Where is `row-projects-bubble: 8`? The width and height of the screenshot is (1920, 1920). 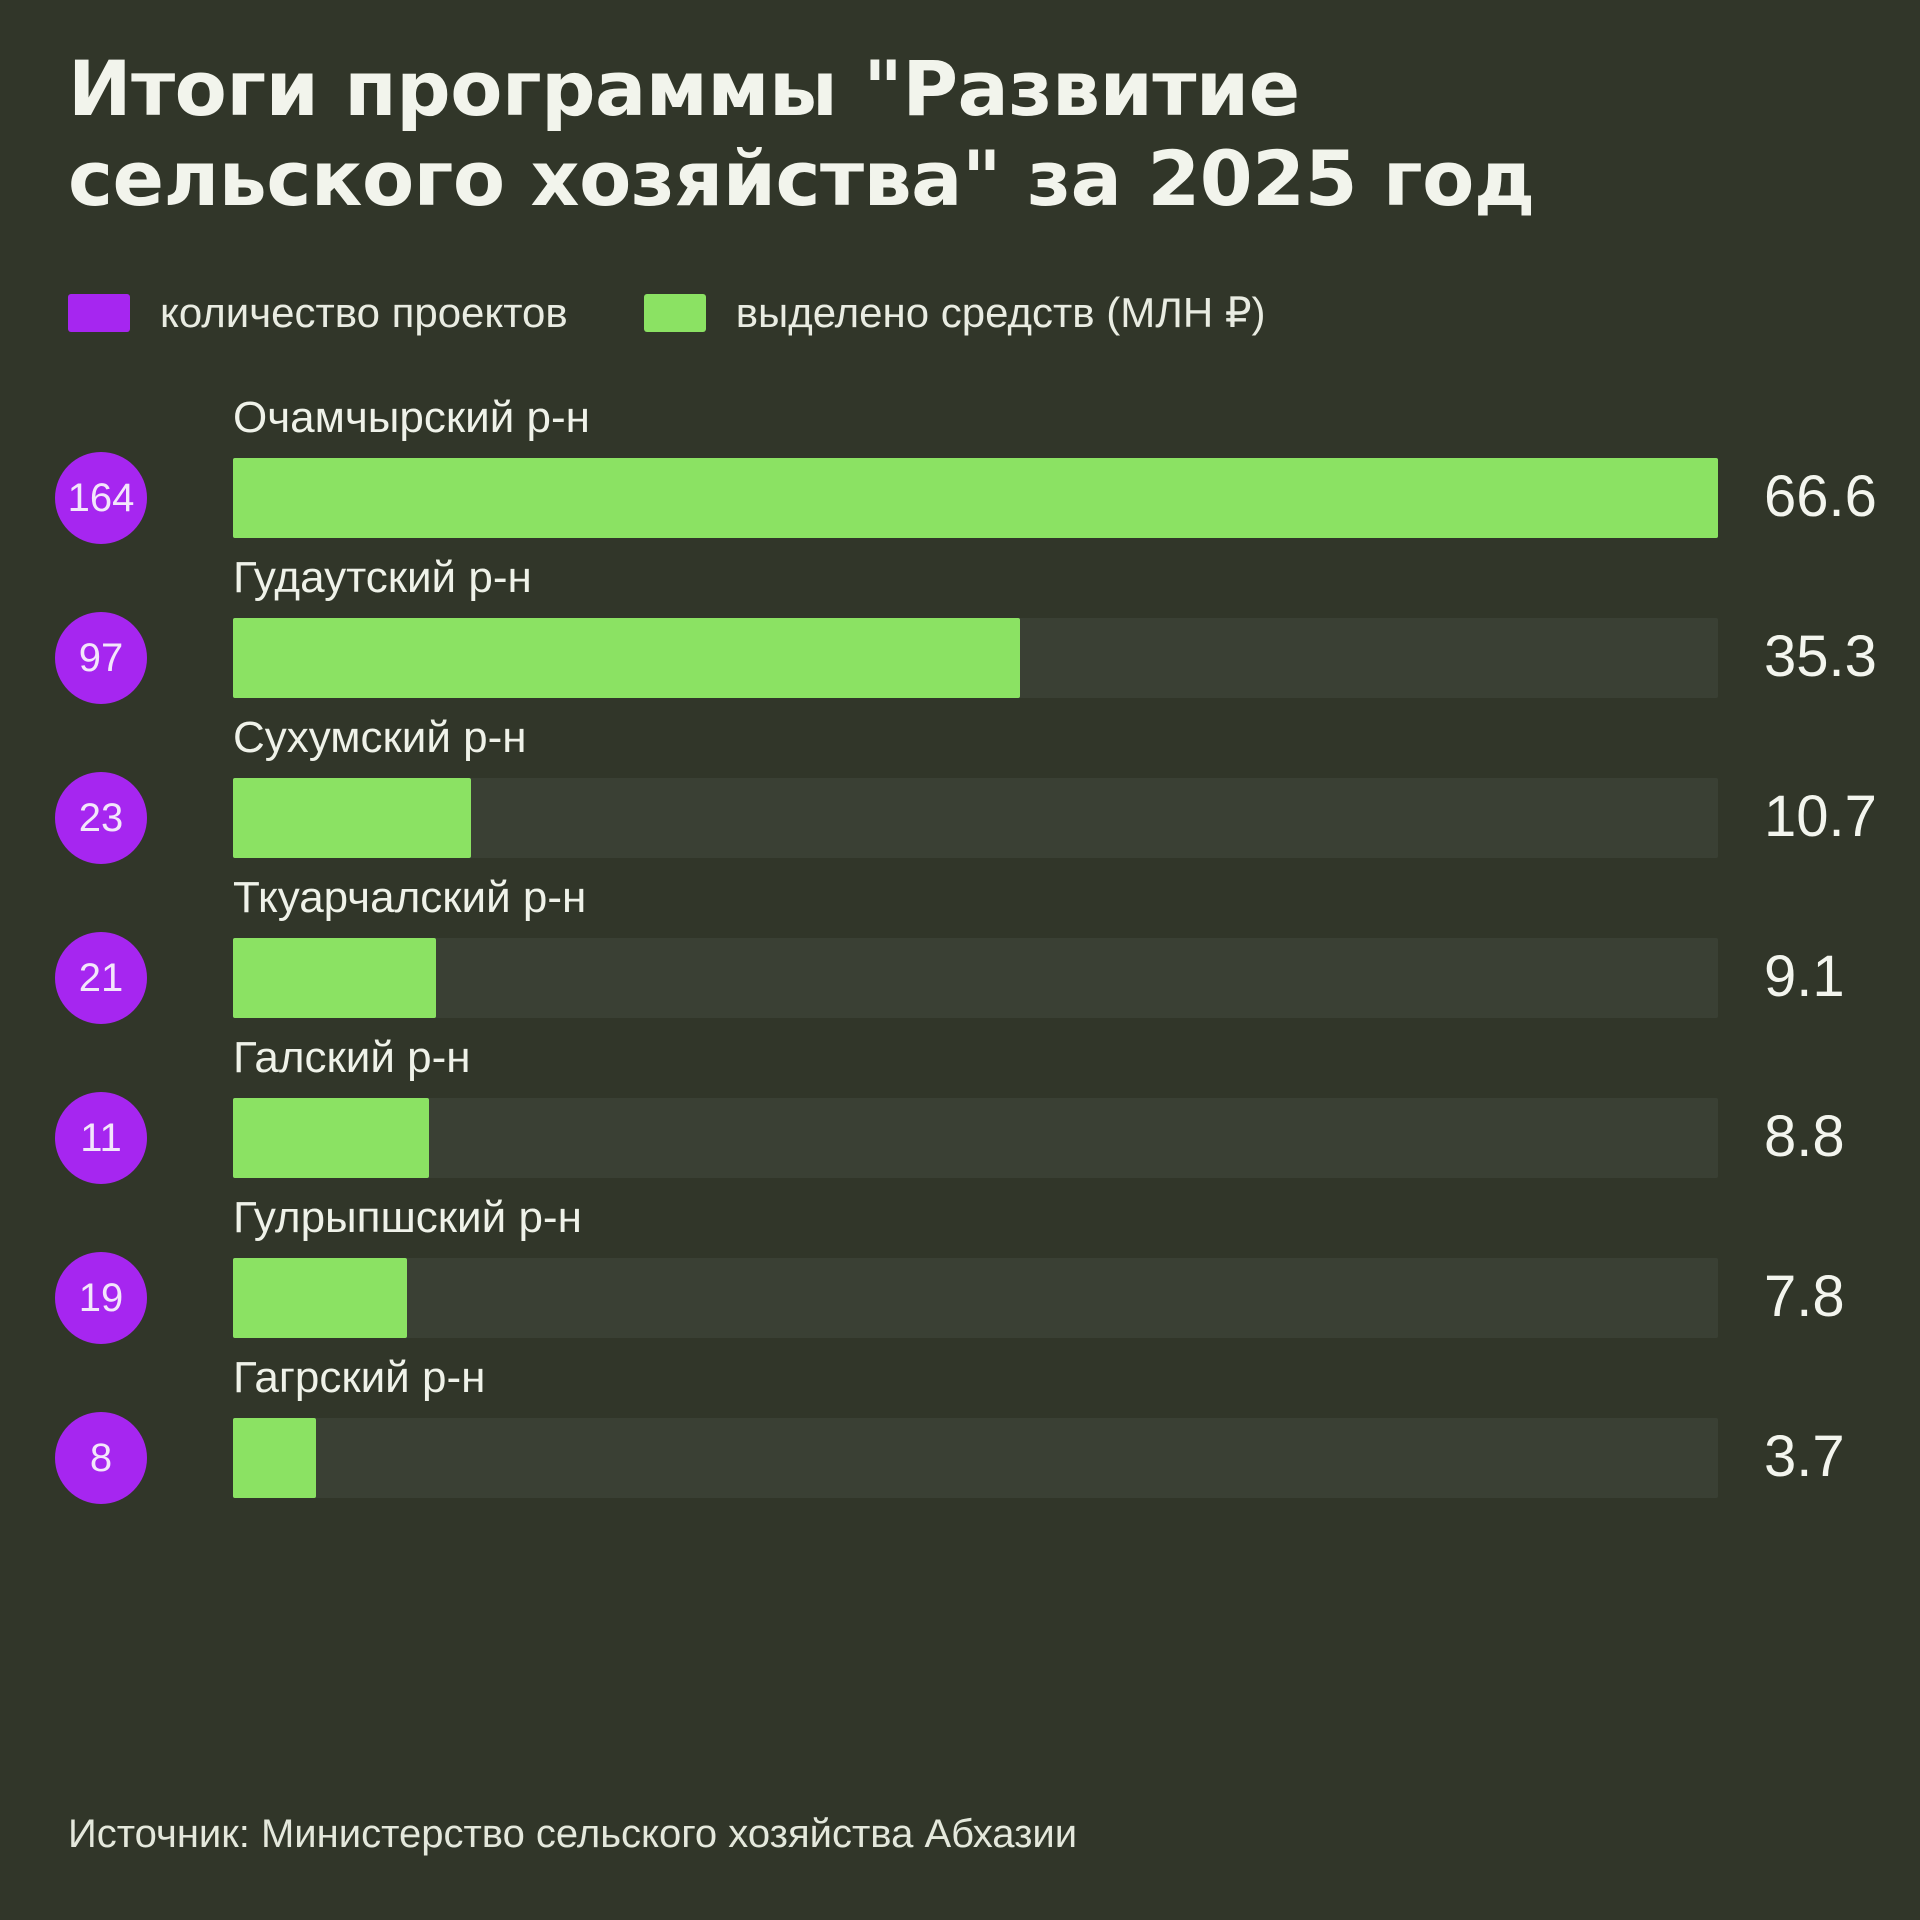 row-projects-bubble: 8 is located at coordinates (101, 1458).